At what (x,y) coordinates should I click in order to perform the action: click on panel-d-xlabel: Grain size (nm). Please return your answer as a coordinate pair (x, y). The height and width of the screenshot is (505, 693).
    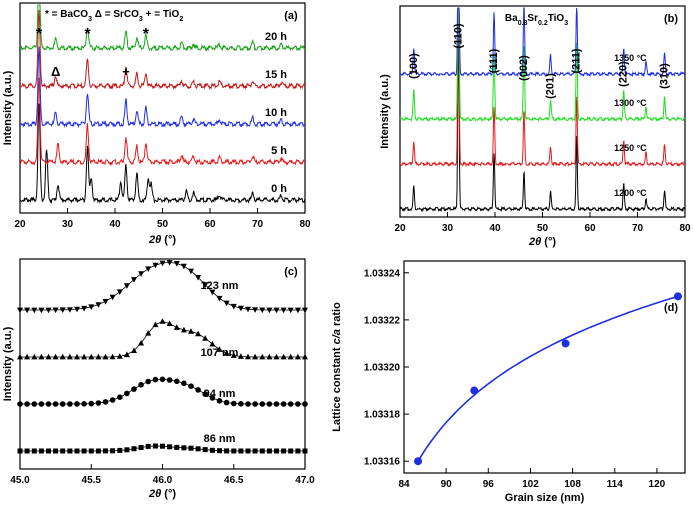
    Looking at the image, I should click on (545, 498).